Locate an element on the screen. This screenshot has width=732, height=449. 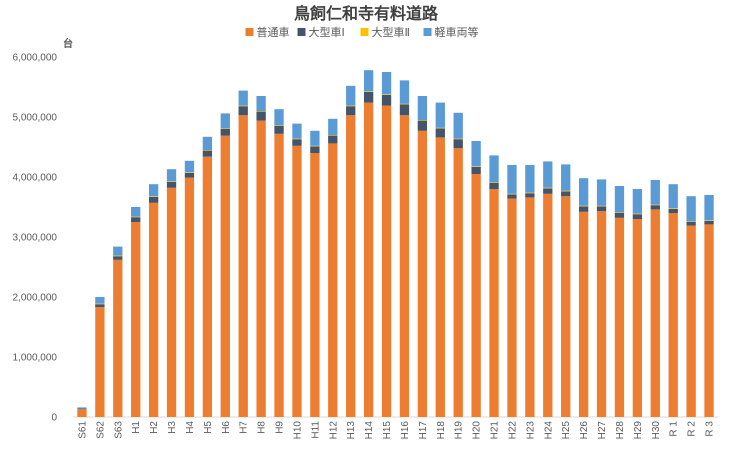
x-tick-label: R 2 is located at coordinates (692, 429).